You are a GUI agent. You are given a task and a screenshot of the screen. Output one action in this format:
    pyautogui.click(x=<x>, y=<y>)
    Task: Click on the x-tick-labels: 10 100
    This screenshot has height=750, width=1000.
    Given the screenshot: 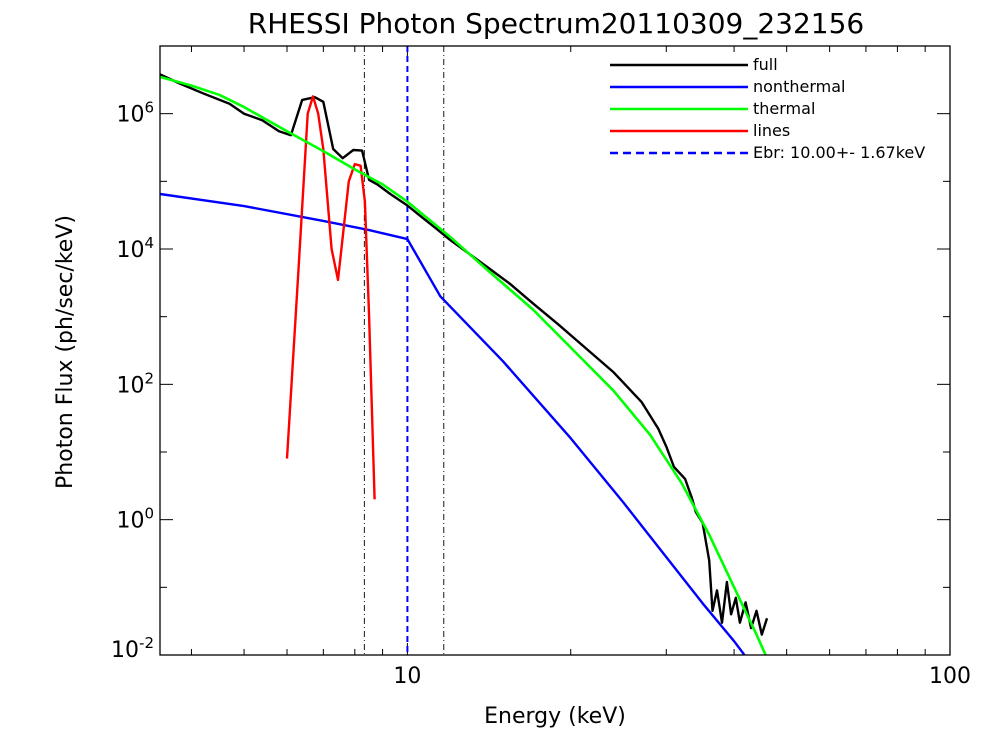 What is the action you would take?
    pyautogui.click(x=682, y=676)
    